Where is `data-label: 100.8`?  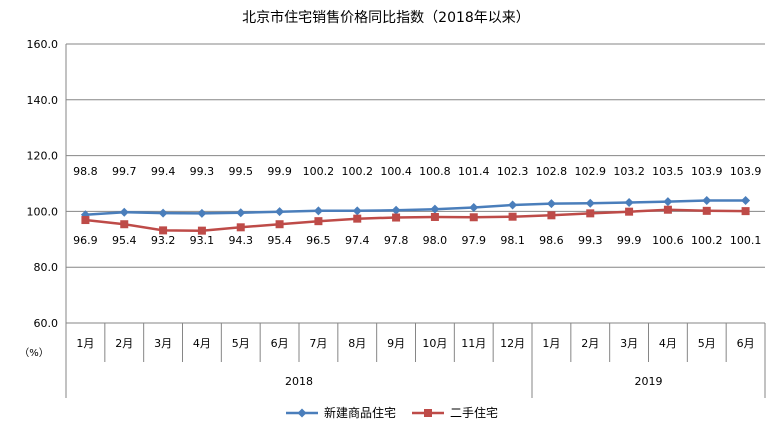
data-label: 100.8 is located at coordinates (435, 171).